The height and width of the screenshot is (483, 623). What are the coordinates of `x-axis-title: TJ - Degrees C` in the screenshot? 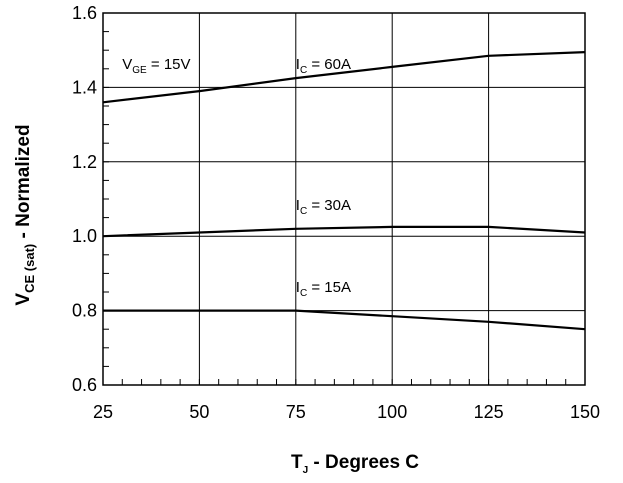 It's located at (355, 464).